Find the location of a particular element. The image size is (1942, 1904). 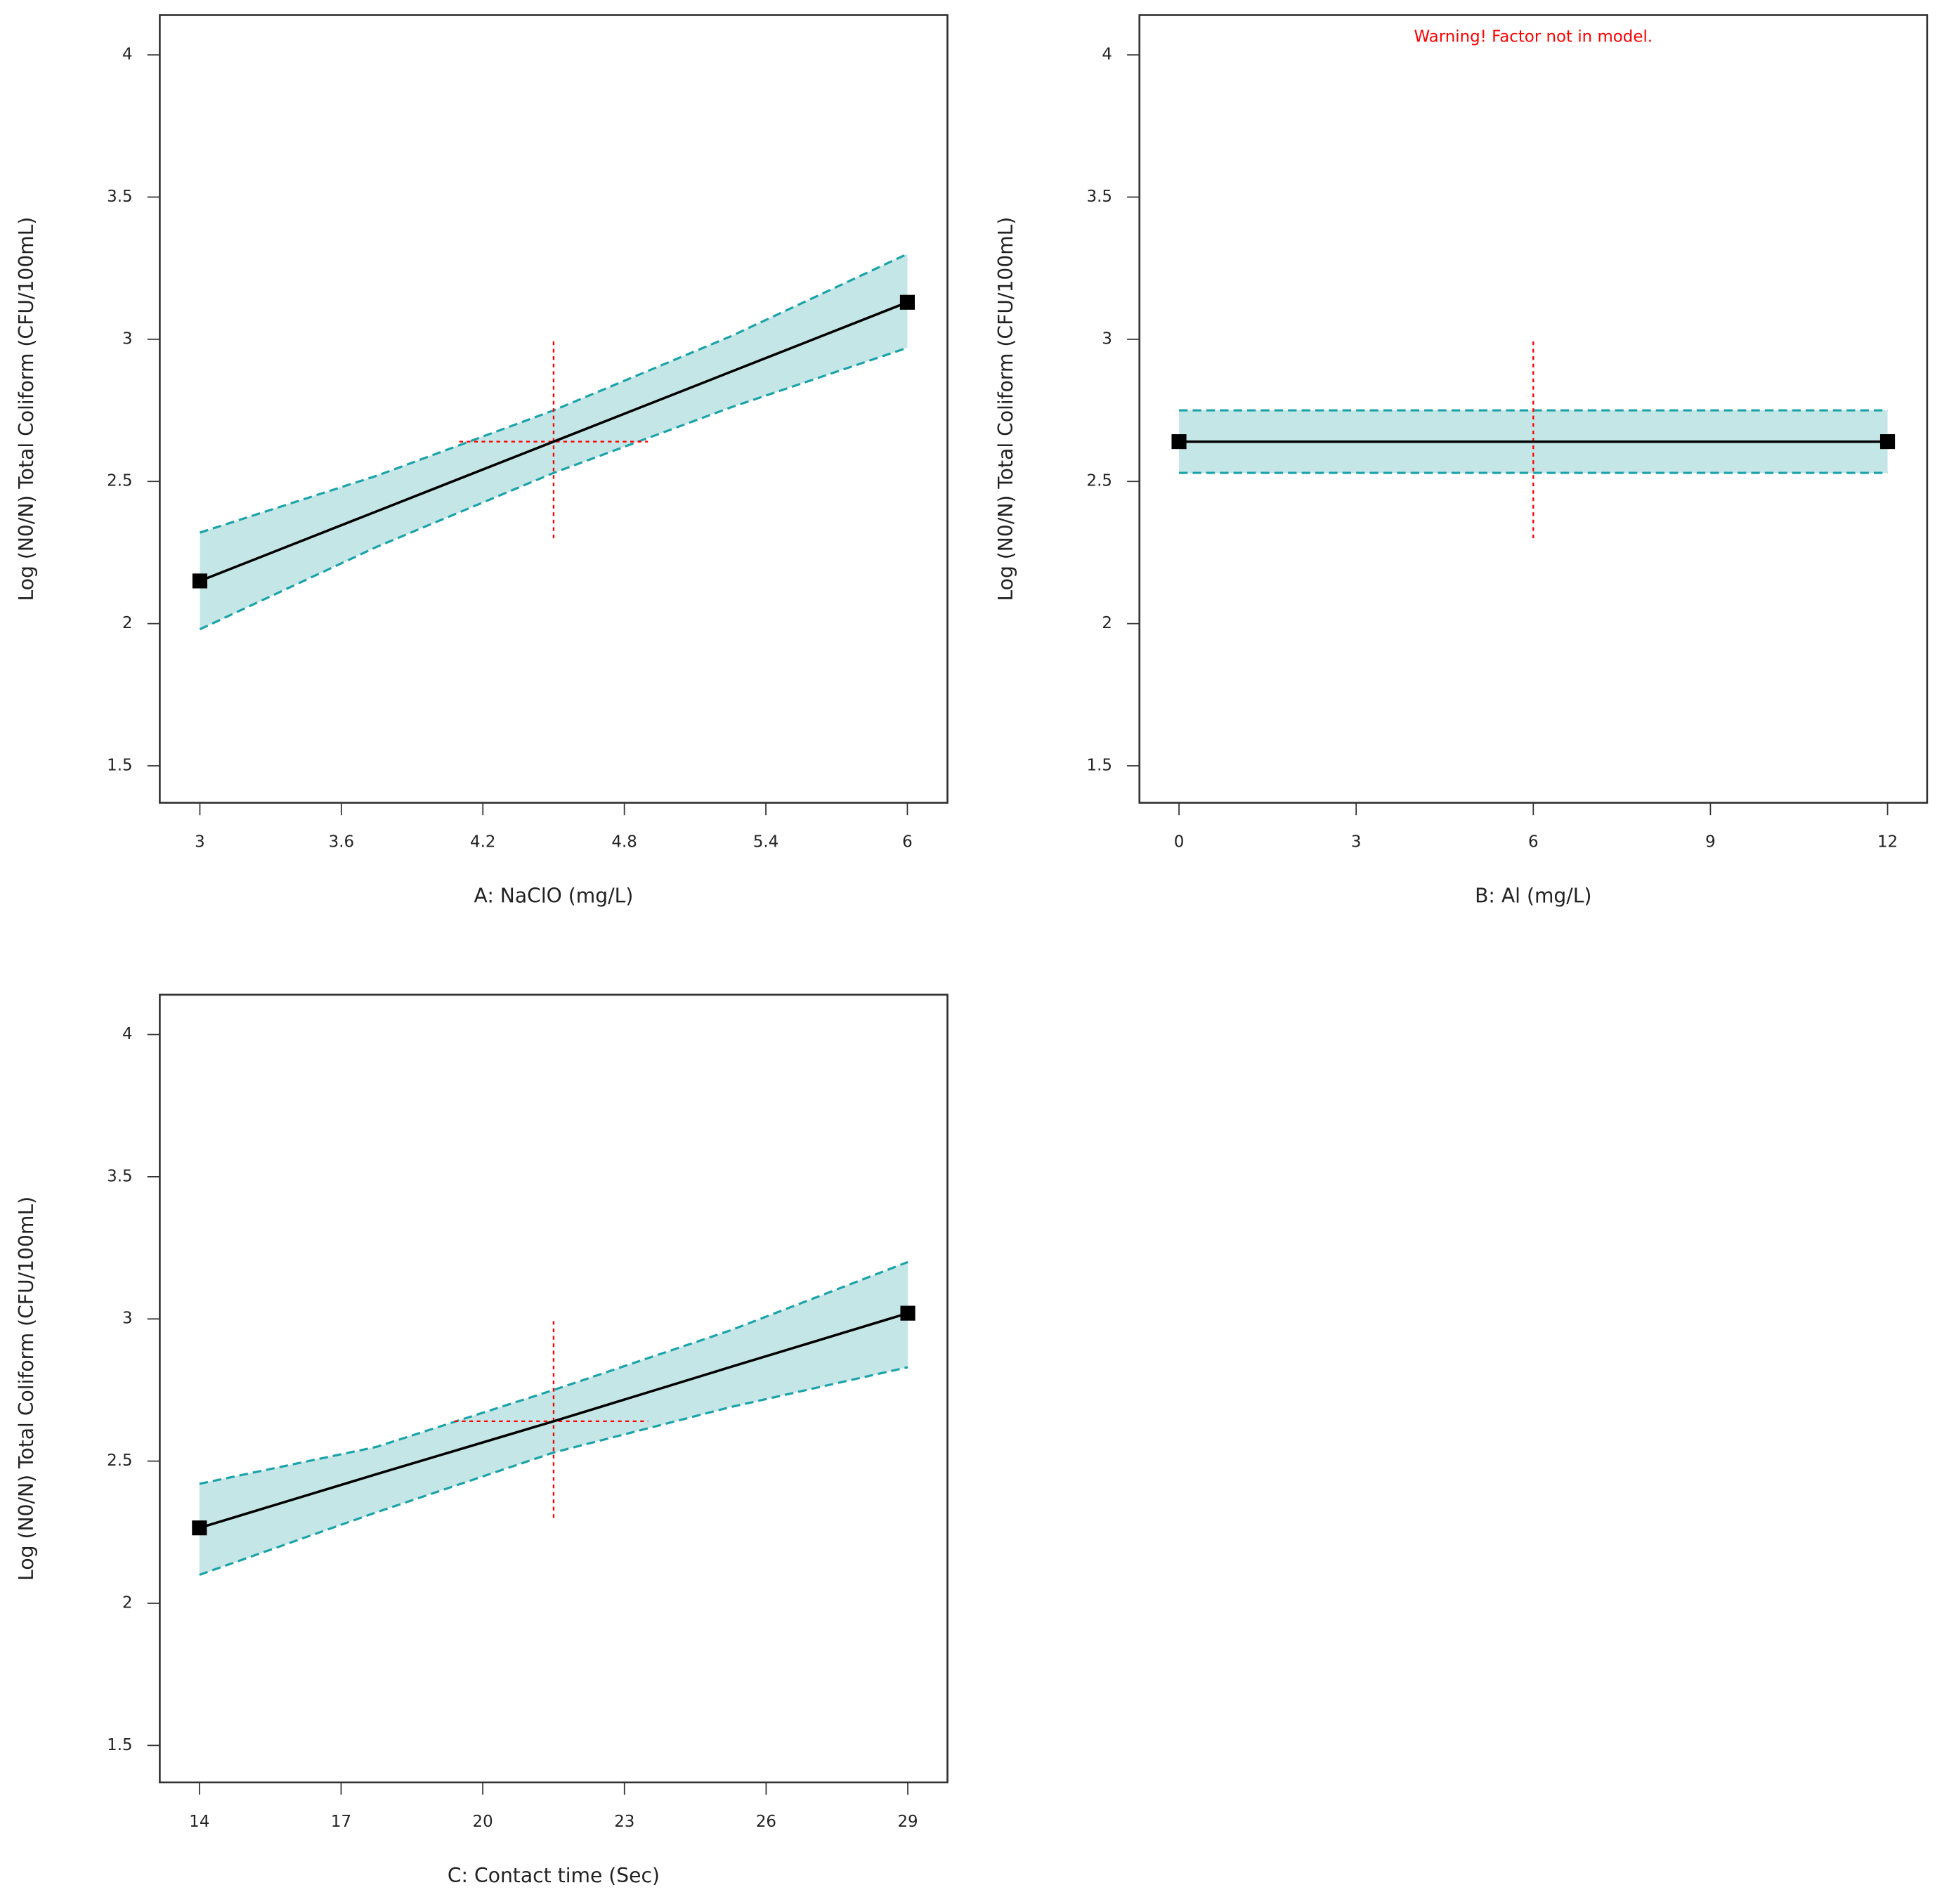

x-axis-label: A: NaClO (mg/L) is located at coordinates (554, 897).